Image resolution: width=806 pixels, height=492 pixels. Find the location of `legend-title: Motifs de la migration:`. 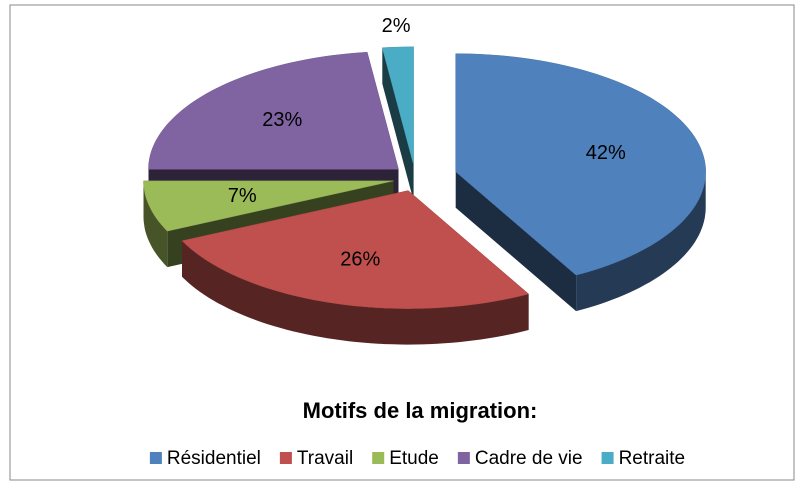

legend-title: Motifs de la migration: is located at coordinates (420, 410).